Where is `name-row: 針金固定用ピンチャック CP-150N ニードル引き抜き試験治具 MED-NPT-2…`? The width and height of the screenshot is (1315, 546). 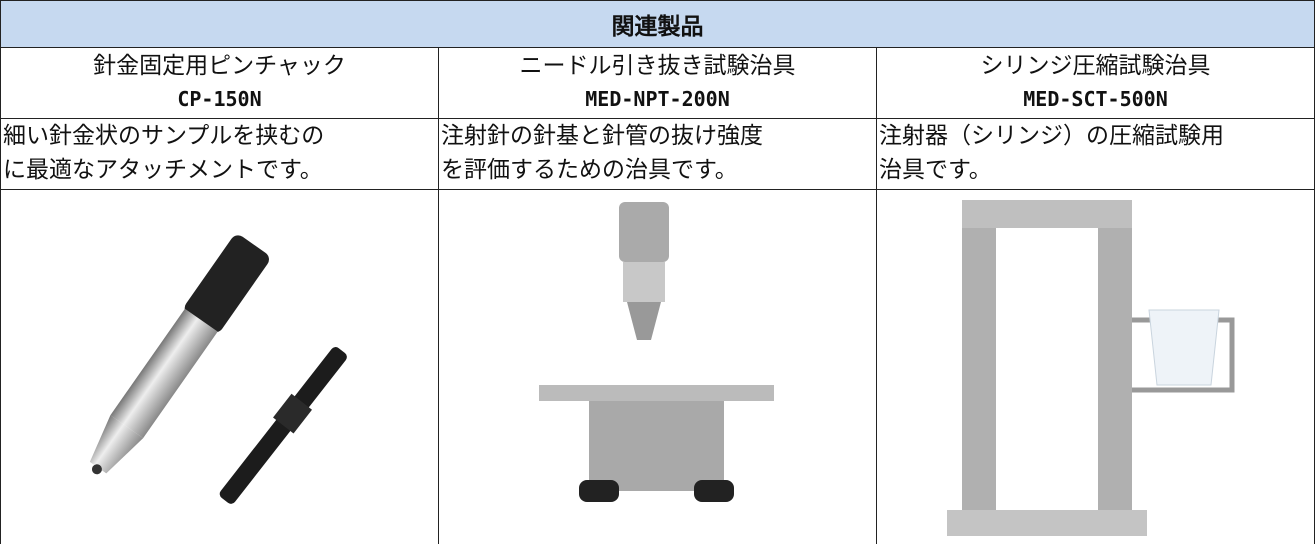
name-row: 針金固定用ピンチャック CP-150N ニードル引き抜き試験治具 MED-NPT-2… is located at coordinates (657, 83).